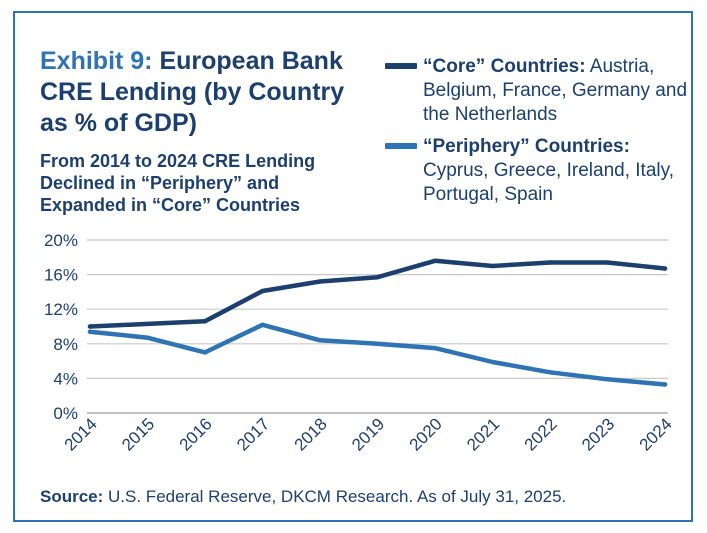 Image resolution: width=707 pixels, height=533 pixels. I want to click on y-tick-label: 20%, so click(61, 240).